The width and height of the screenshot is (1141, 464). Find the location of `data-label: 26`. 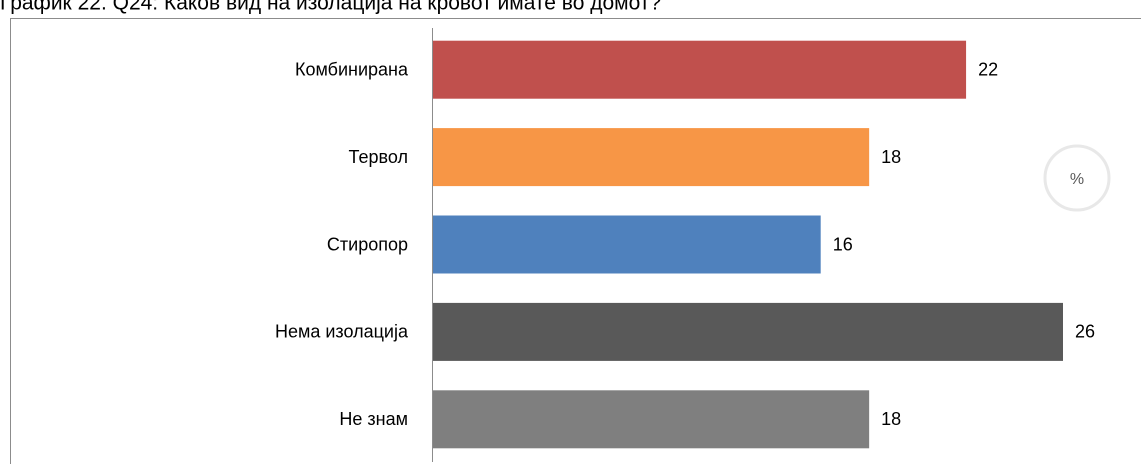

data-label: 26 is located at coordinates (1085, 332).